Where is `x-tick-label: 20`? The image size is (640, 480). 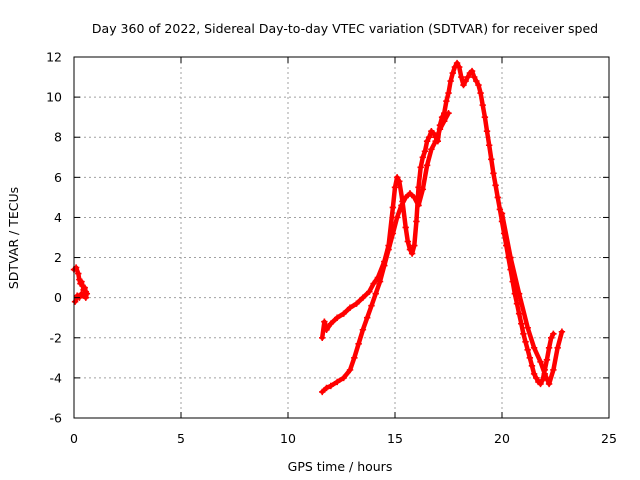
x-tick-label: 20 is located at coordinates (502, 438).